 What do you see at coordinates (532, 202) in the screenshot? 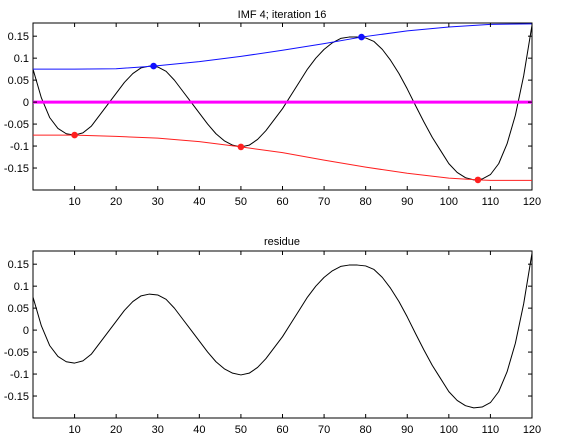
I see `imf-xtick-label: 120` at bounding box center [532, 202].